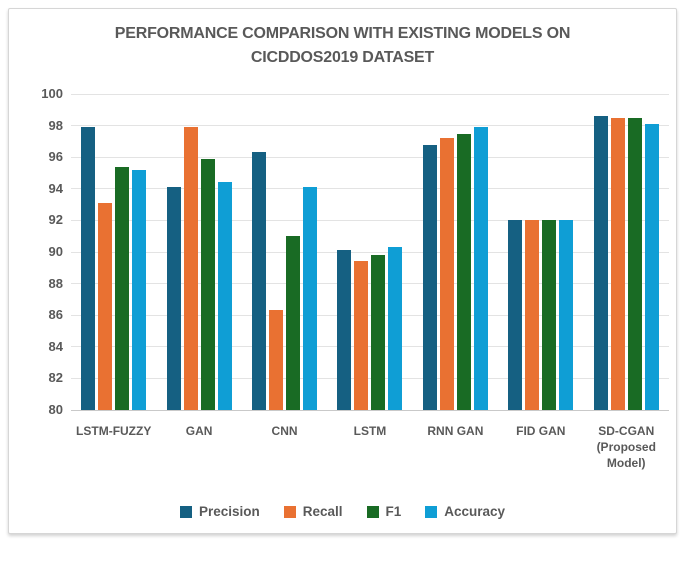 The height and width of the screenshot is (569, 689). I want to click on y-axis-tick-label: 92, so click(55, 220).